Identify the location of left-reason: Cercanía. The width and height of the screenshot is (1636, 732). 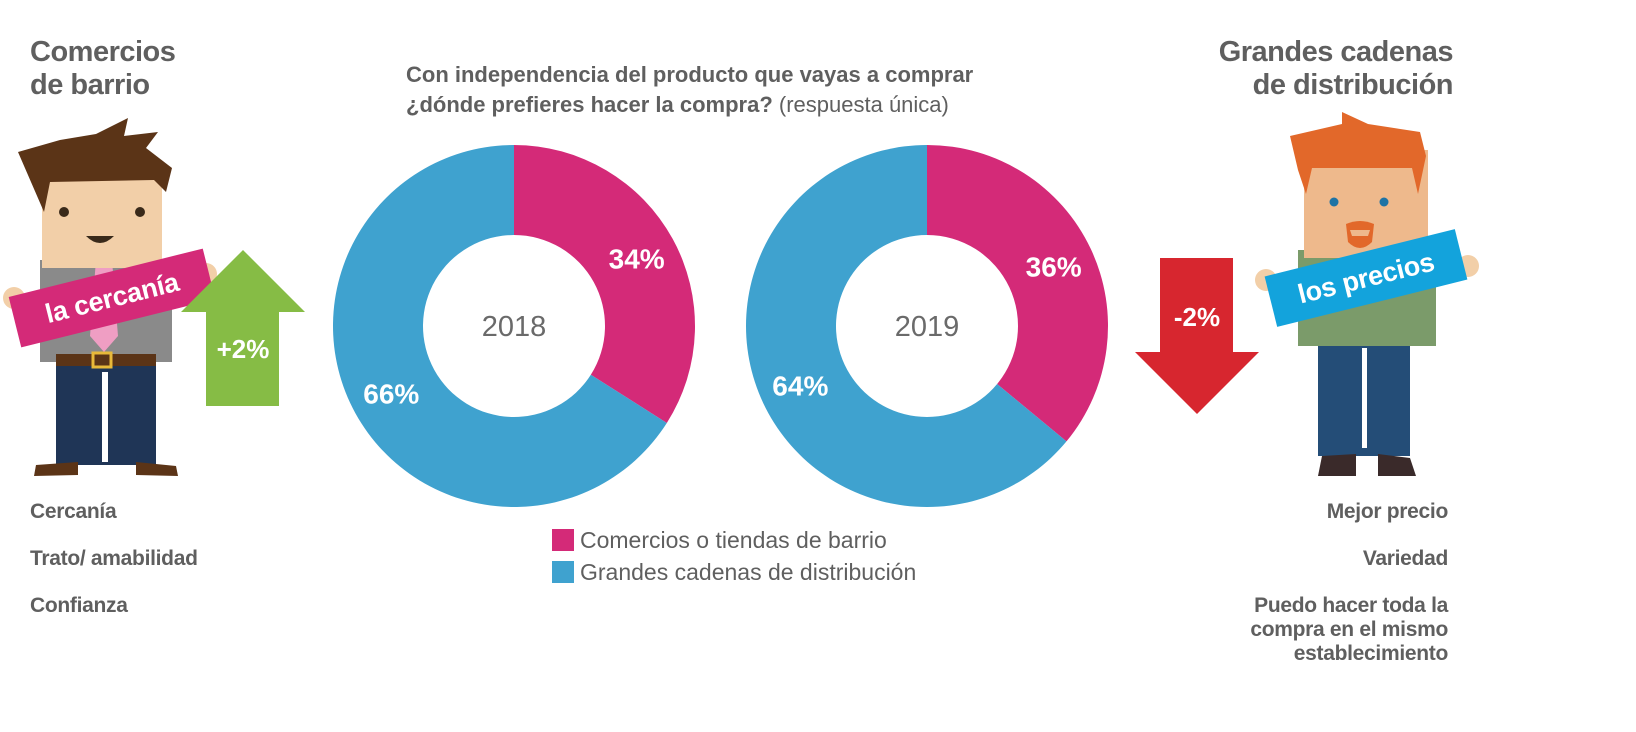
(73, 511).